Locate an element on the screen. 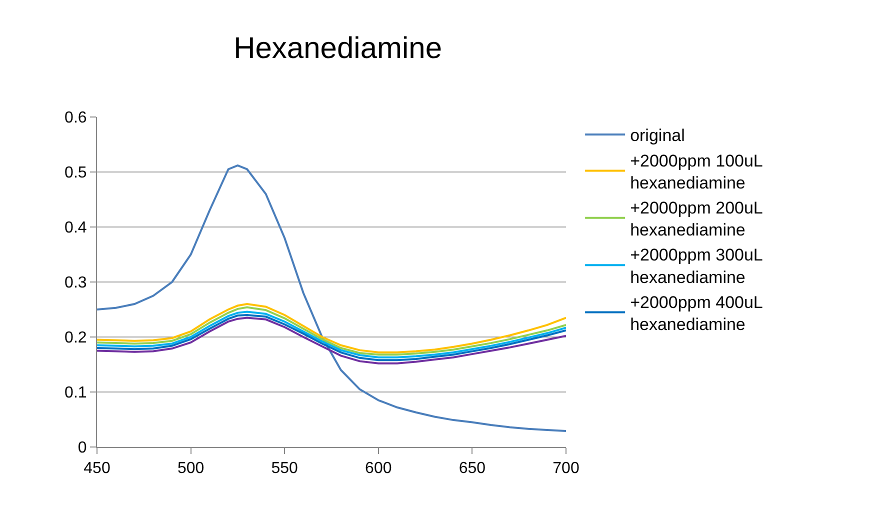 The image size is (889, 530). x-tick-label: 600 is located at coordinates (378, 469).